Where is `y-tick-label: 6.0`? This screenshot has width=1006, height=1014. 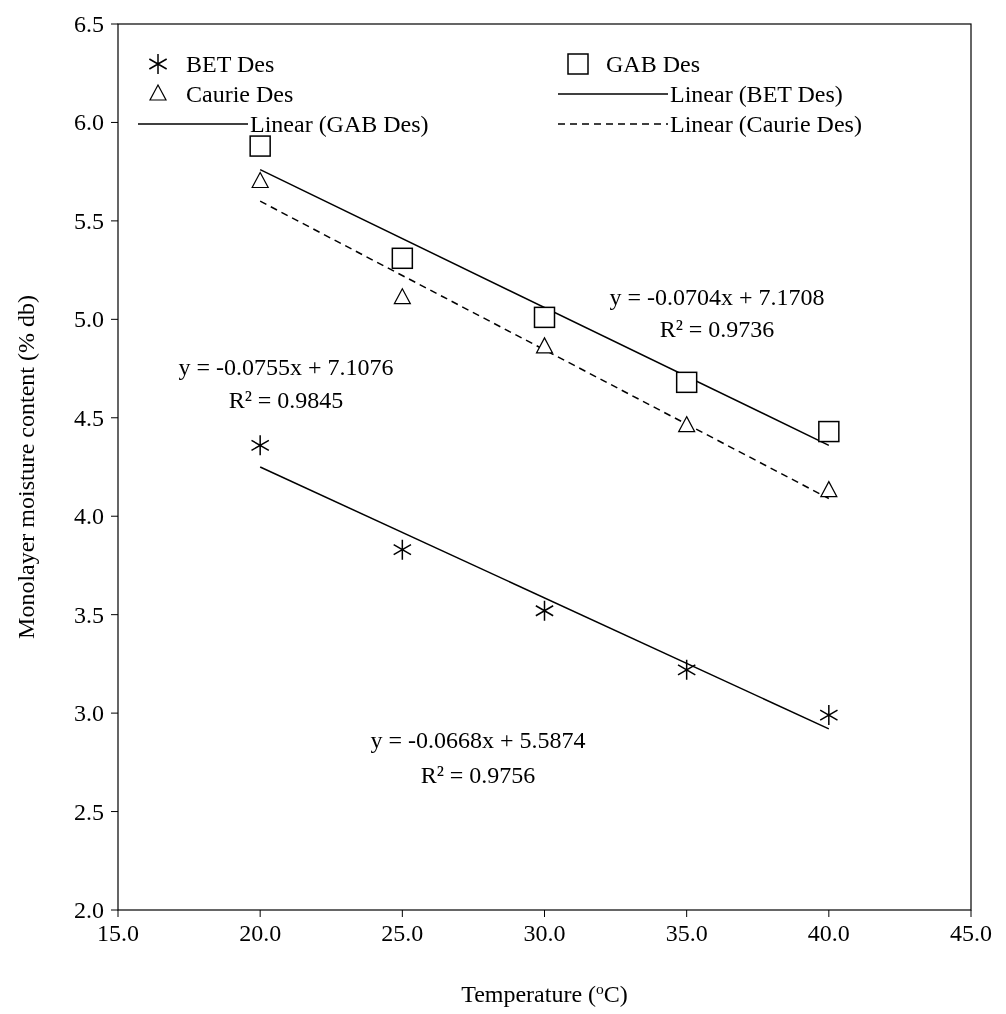
y-tick-label: 6.0 is located at coordinates (89, 122).